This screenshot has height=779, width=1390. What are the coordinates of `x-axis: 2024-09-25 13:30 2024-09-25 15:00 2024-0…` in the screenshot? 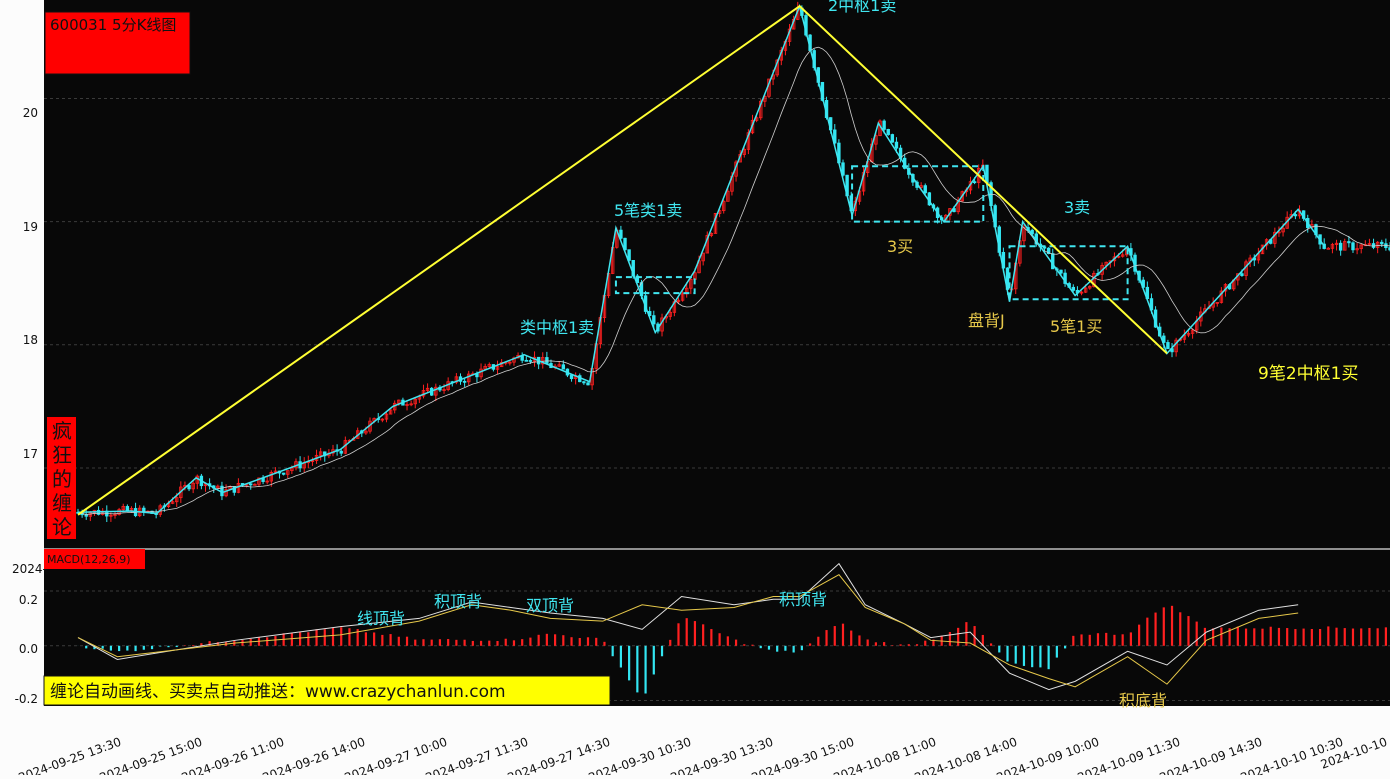 It's located at (703, 757).